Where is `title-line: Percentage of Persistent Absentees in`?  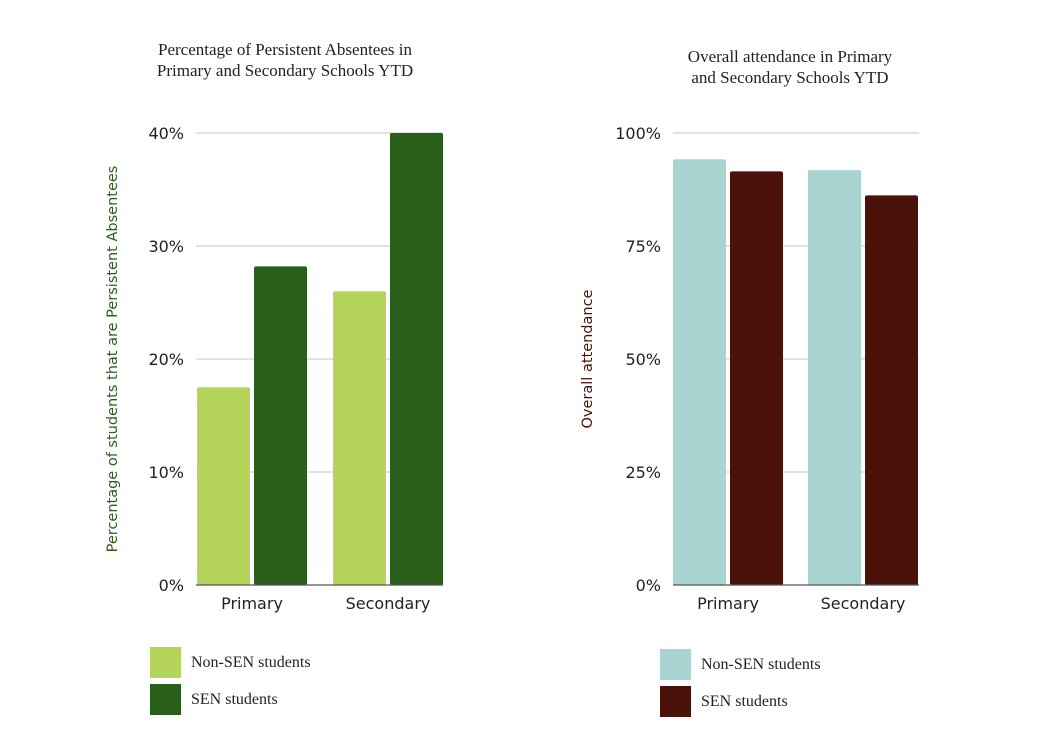 title-line: Percentage of Persistent Absentees in is located at coordinates (285, 49).